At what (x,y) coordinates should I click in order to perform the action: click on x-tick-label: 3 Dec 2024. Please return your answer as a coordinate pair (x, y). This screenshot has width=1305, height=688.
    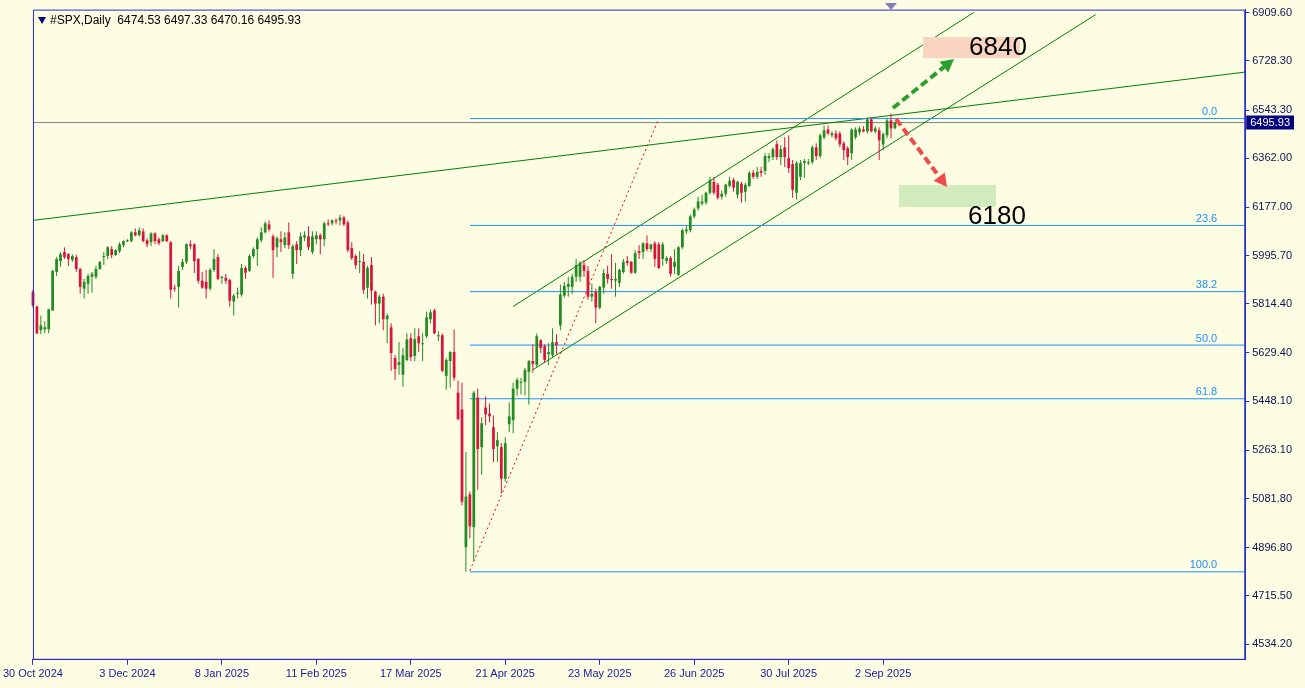
    Looking at the image, I should click on (127, 673).